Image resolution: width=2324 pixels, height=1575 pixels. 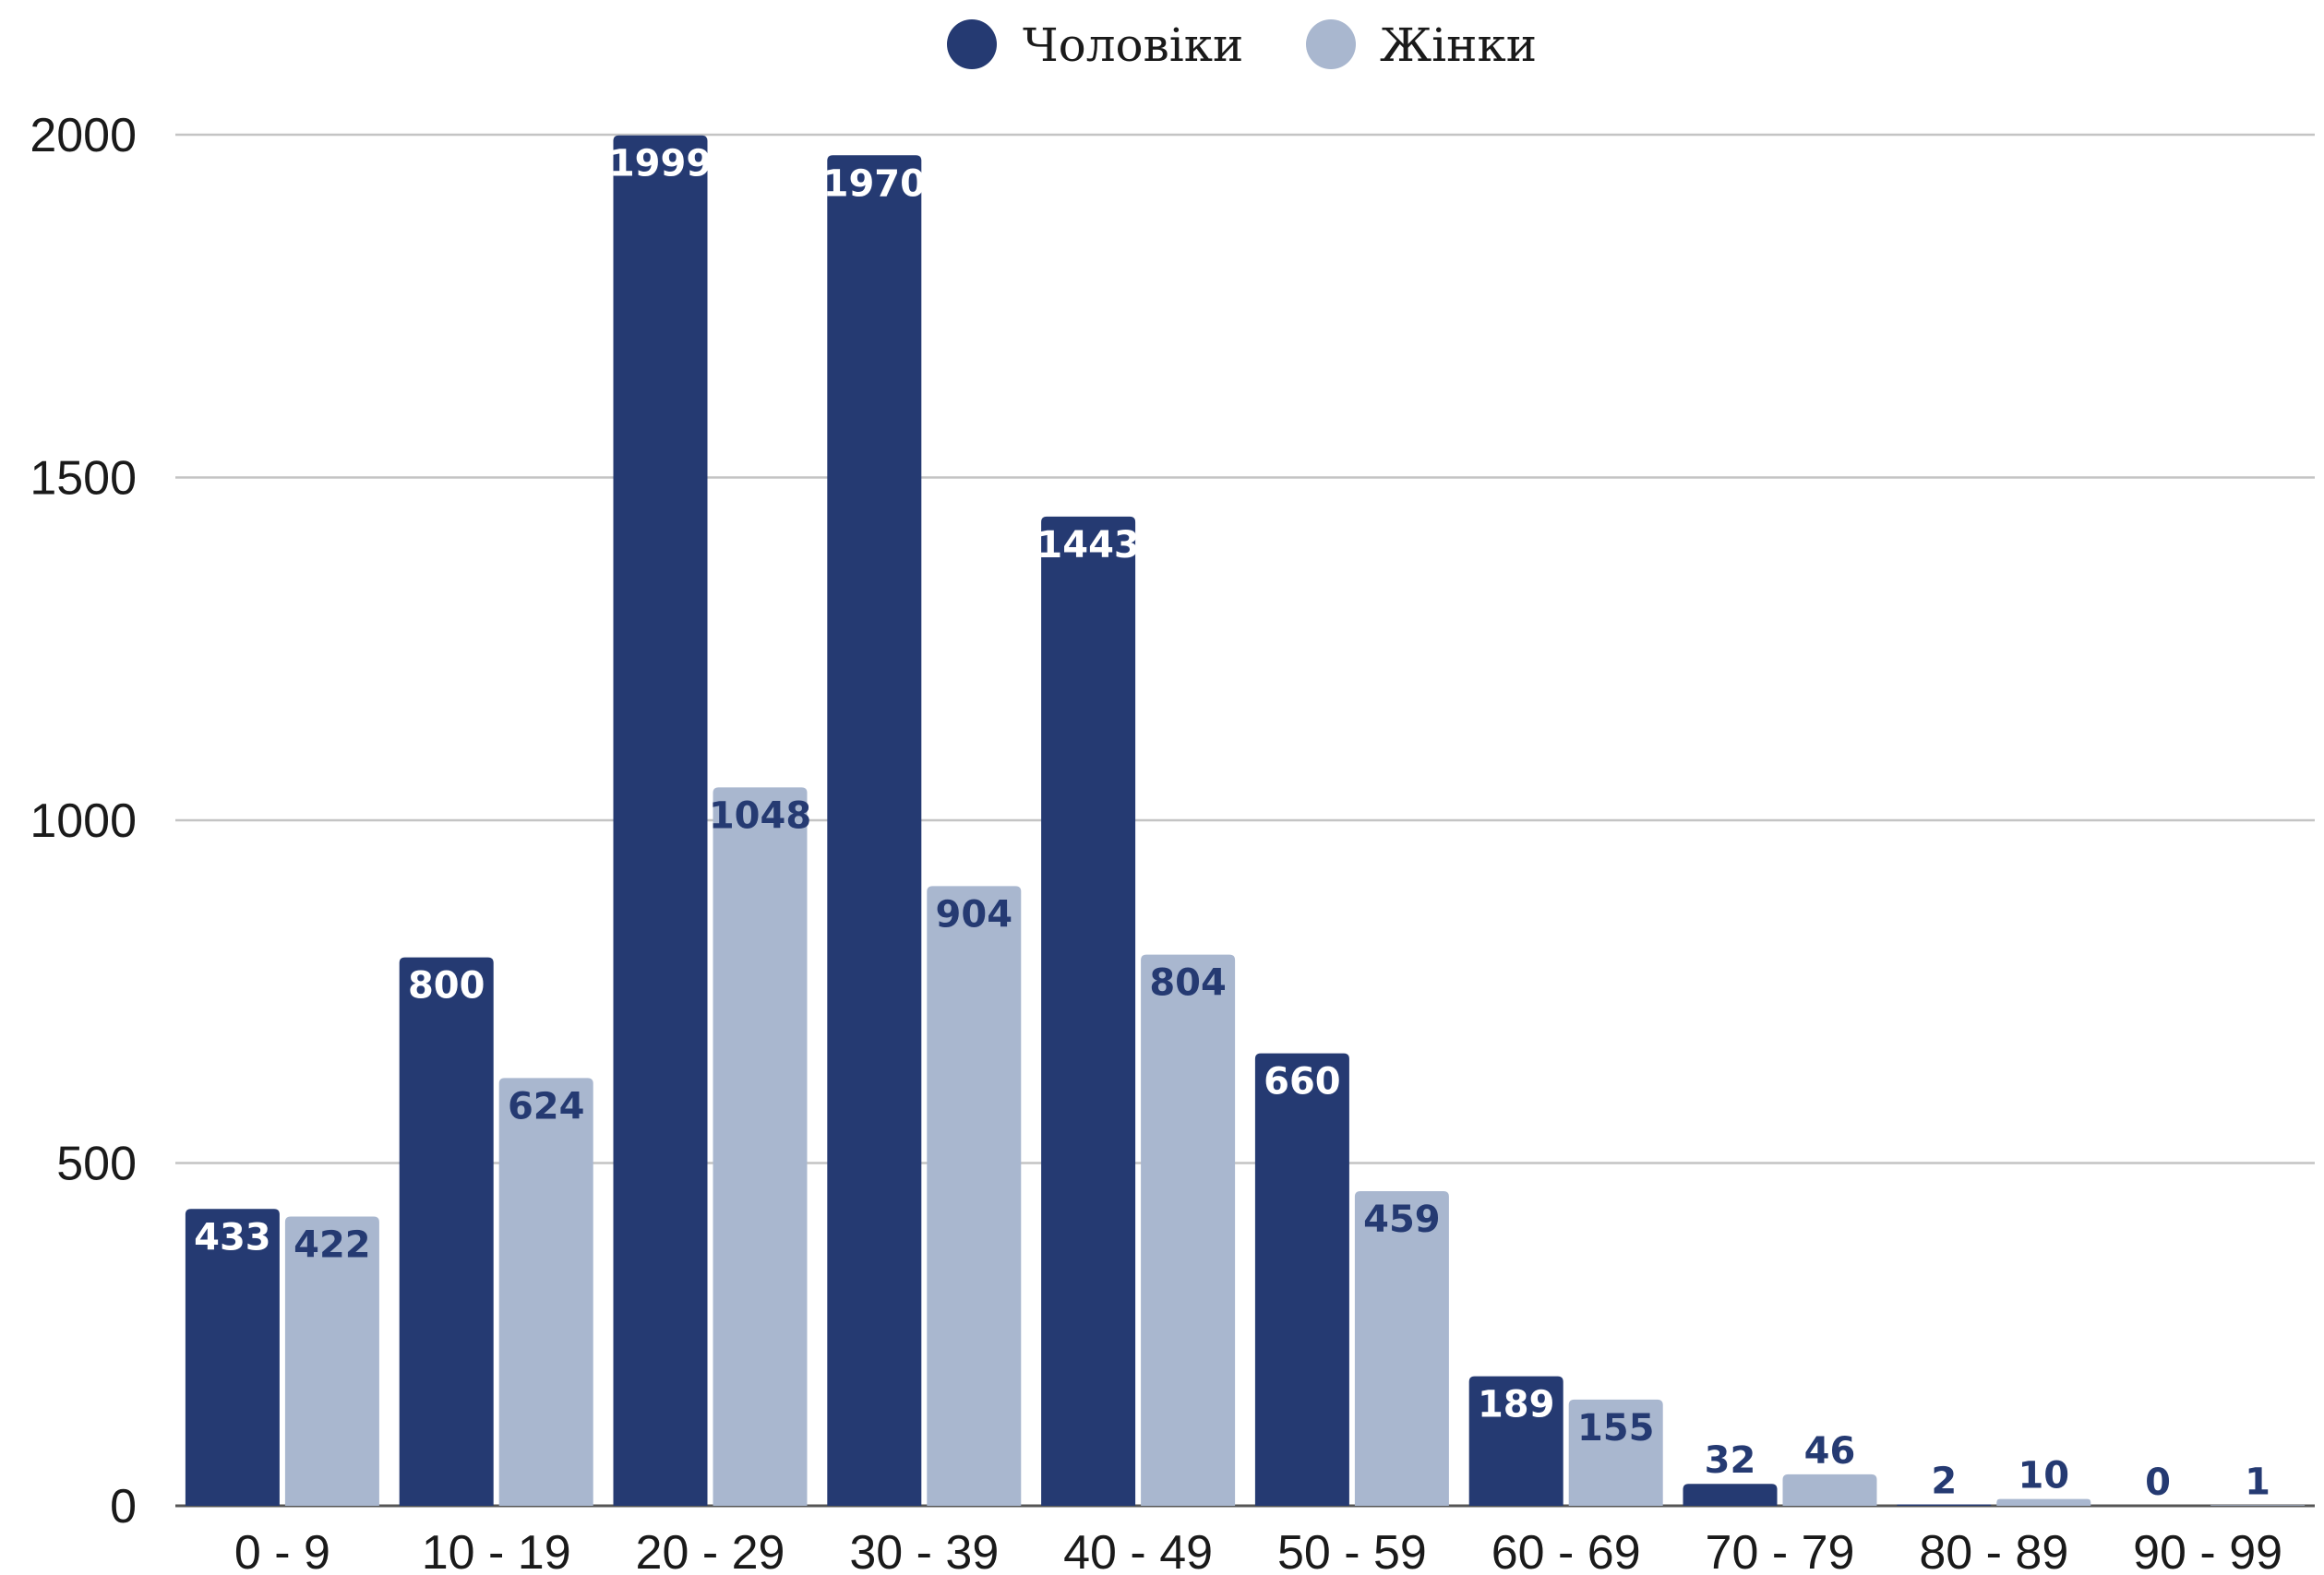 What do you see at coordinates (1944, 1482) in the screenshot?
I see `data-label: 2` at bounding box center [1944, 1482].